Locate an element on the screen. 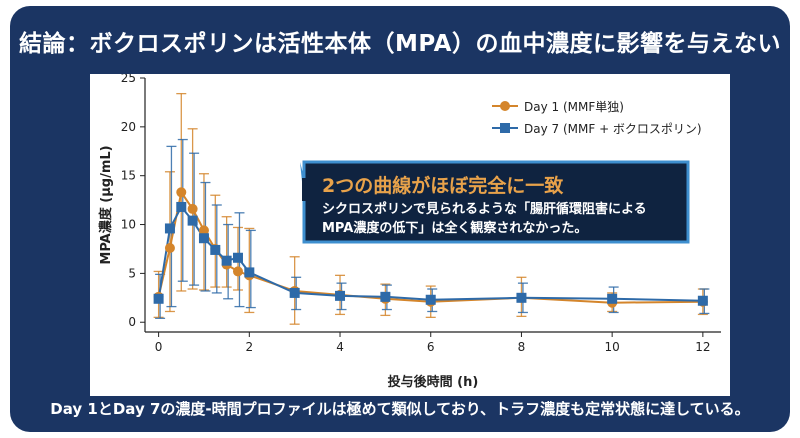 This screenshot has height=438, width=800. x-tick-label: 12 is located at coordinates (702, 347).